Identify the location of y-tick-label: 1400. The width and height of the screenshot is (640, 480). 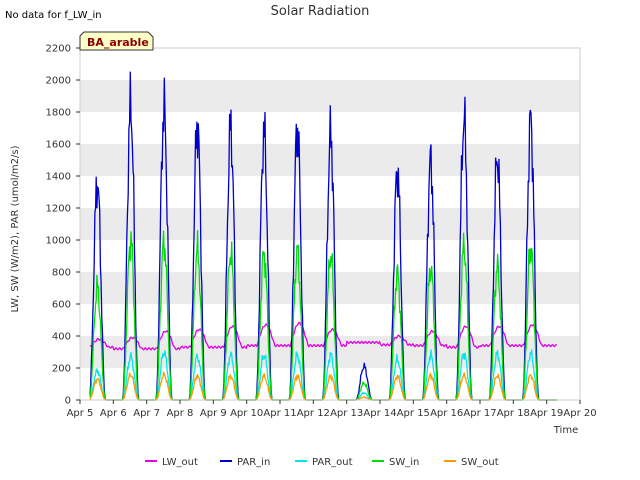
(58, 177).